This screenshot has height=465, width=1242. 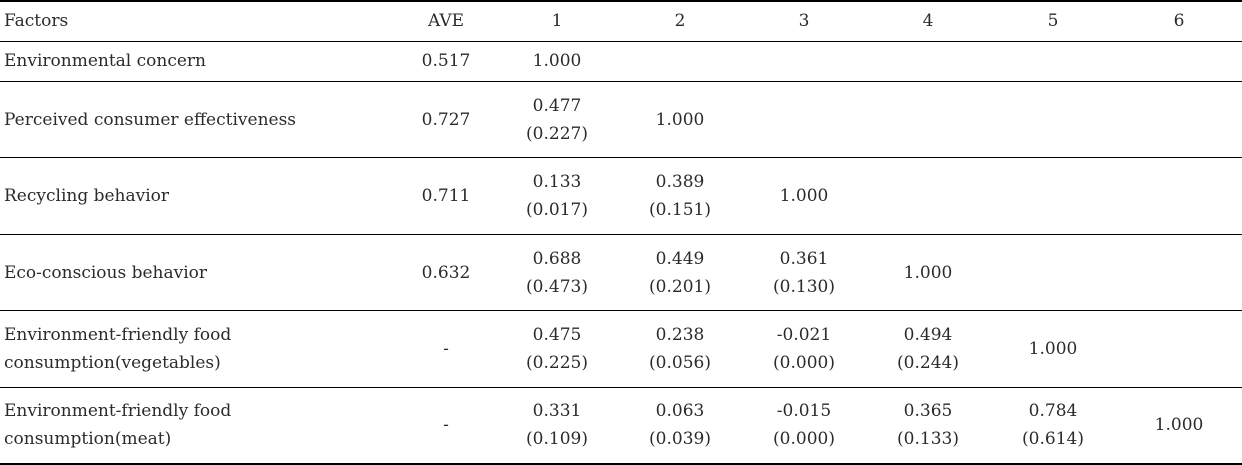 I want to click on factor-name-cell: Recycling behavior, so click(x=198, y=196).